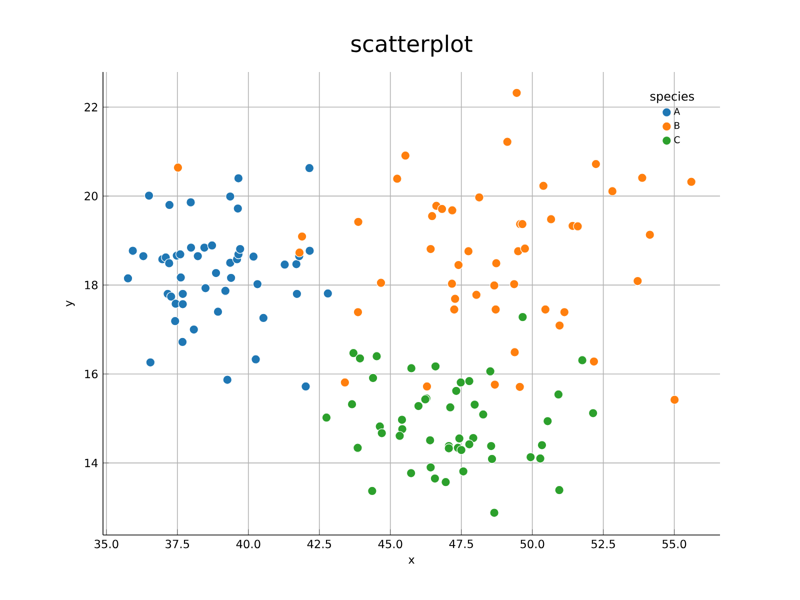 The width and height of the screenshot is (800, 600). Describe the element at coordinates (248, 544) in the screenshot. I see `x-tick-label: 40.0` at that location.